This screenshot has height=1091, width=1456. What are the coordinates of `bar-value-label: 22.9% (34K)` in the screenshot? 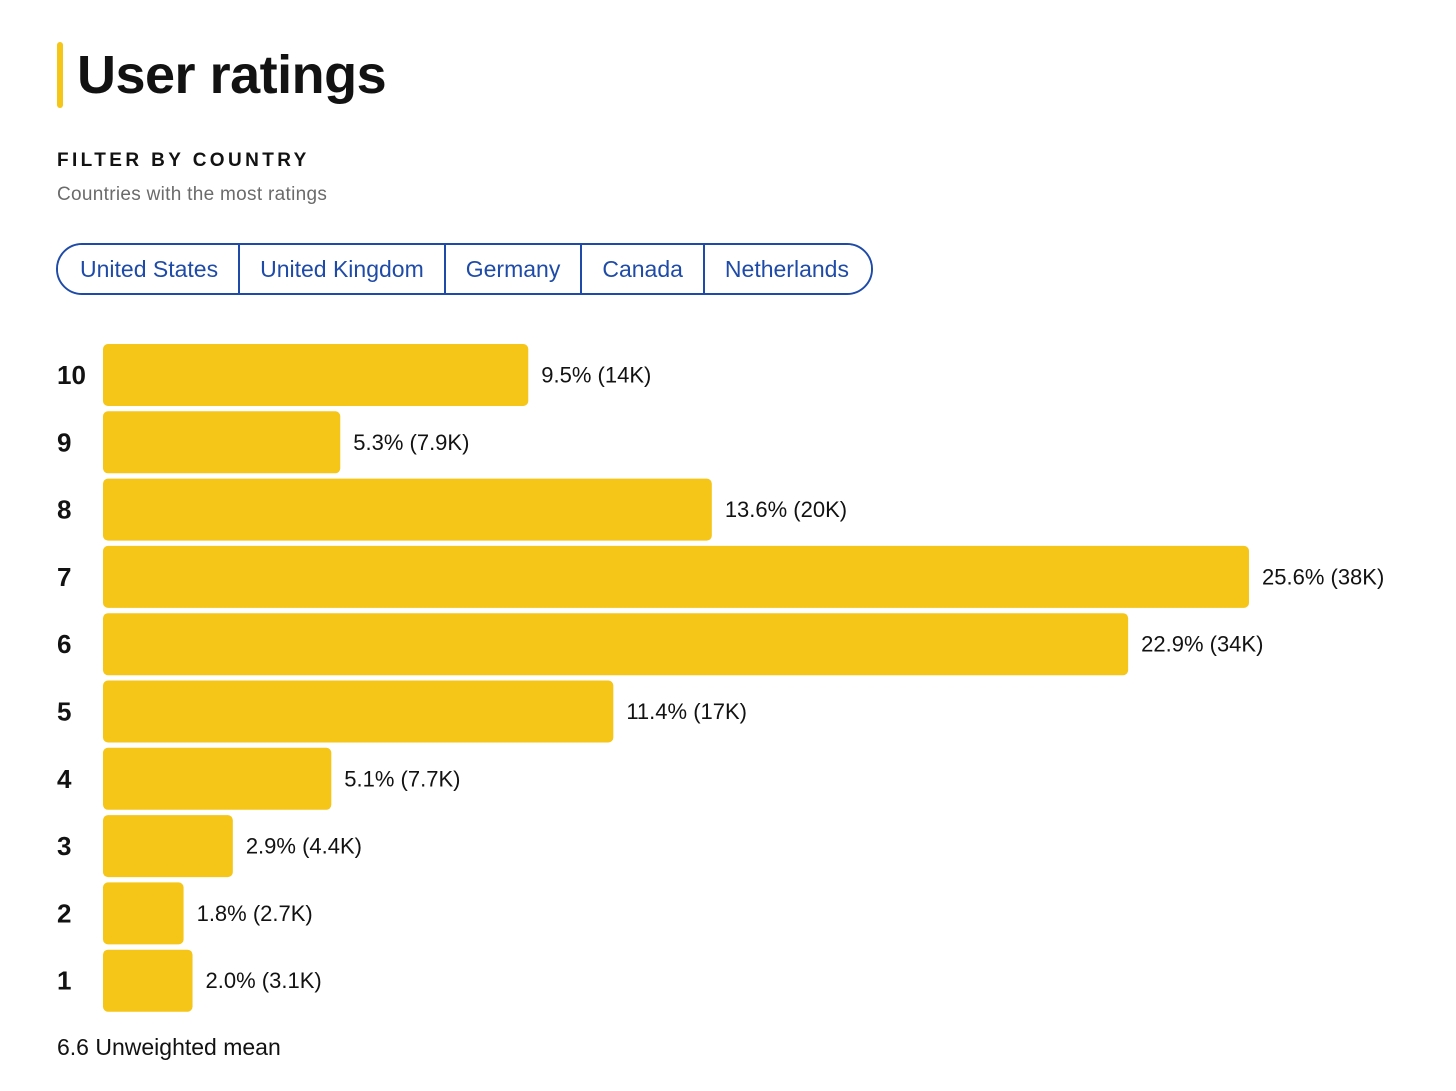 It's located at (1202, 644).